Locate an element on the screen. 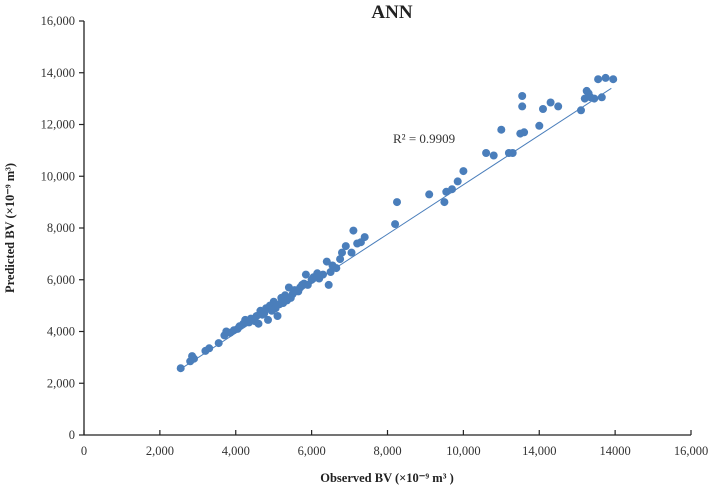  x-tick-label: 0 is located at coordinates (84, 451).